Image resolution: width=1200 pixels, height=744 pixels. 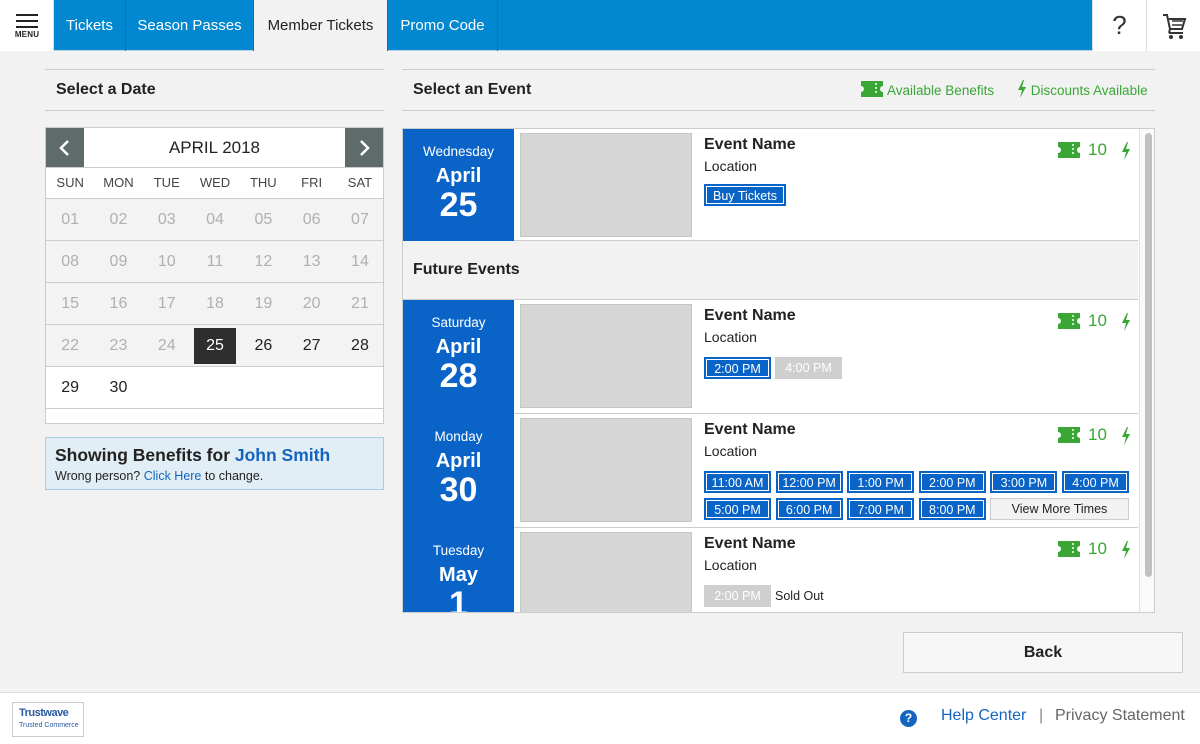 What do you see at coordinates (214, 415) in the screenshot?
I see `calendar-week-row` at bounding box center [214, 415].